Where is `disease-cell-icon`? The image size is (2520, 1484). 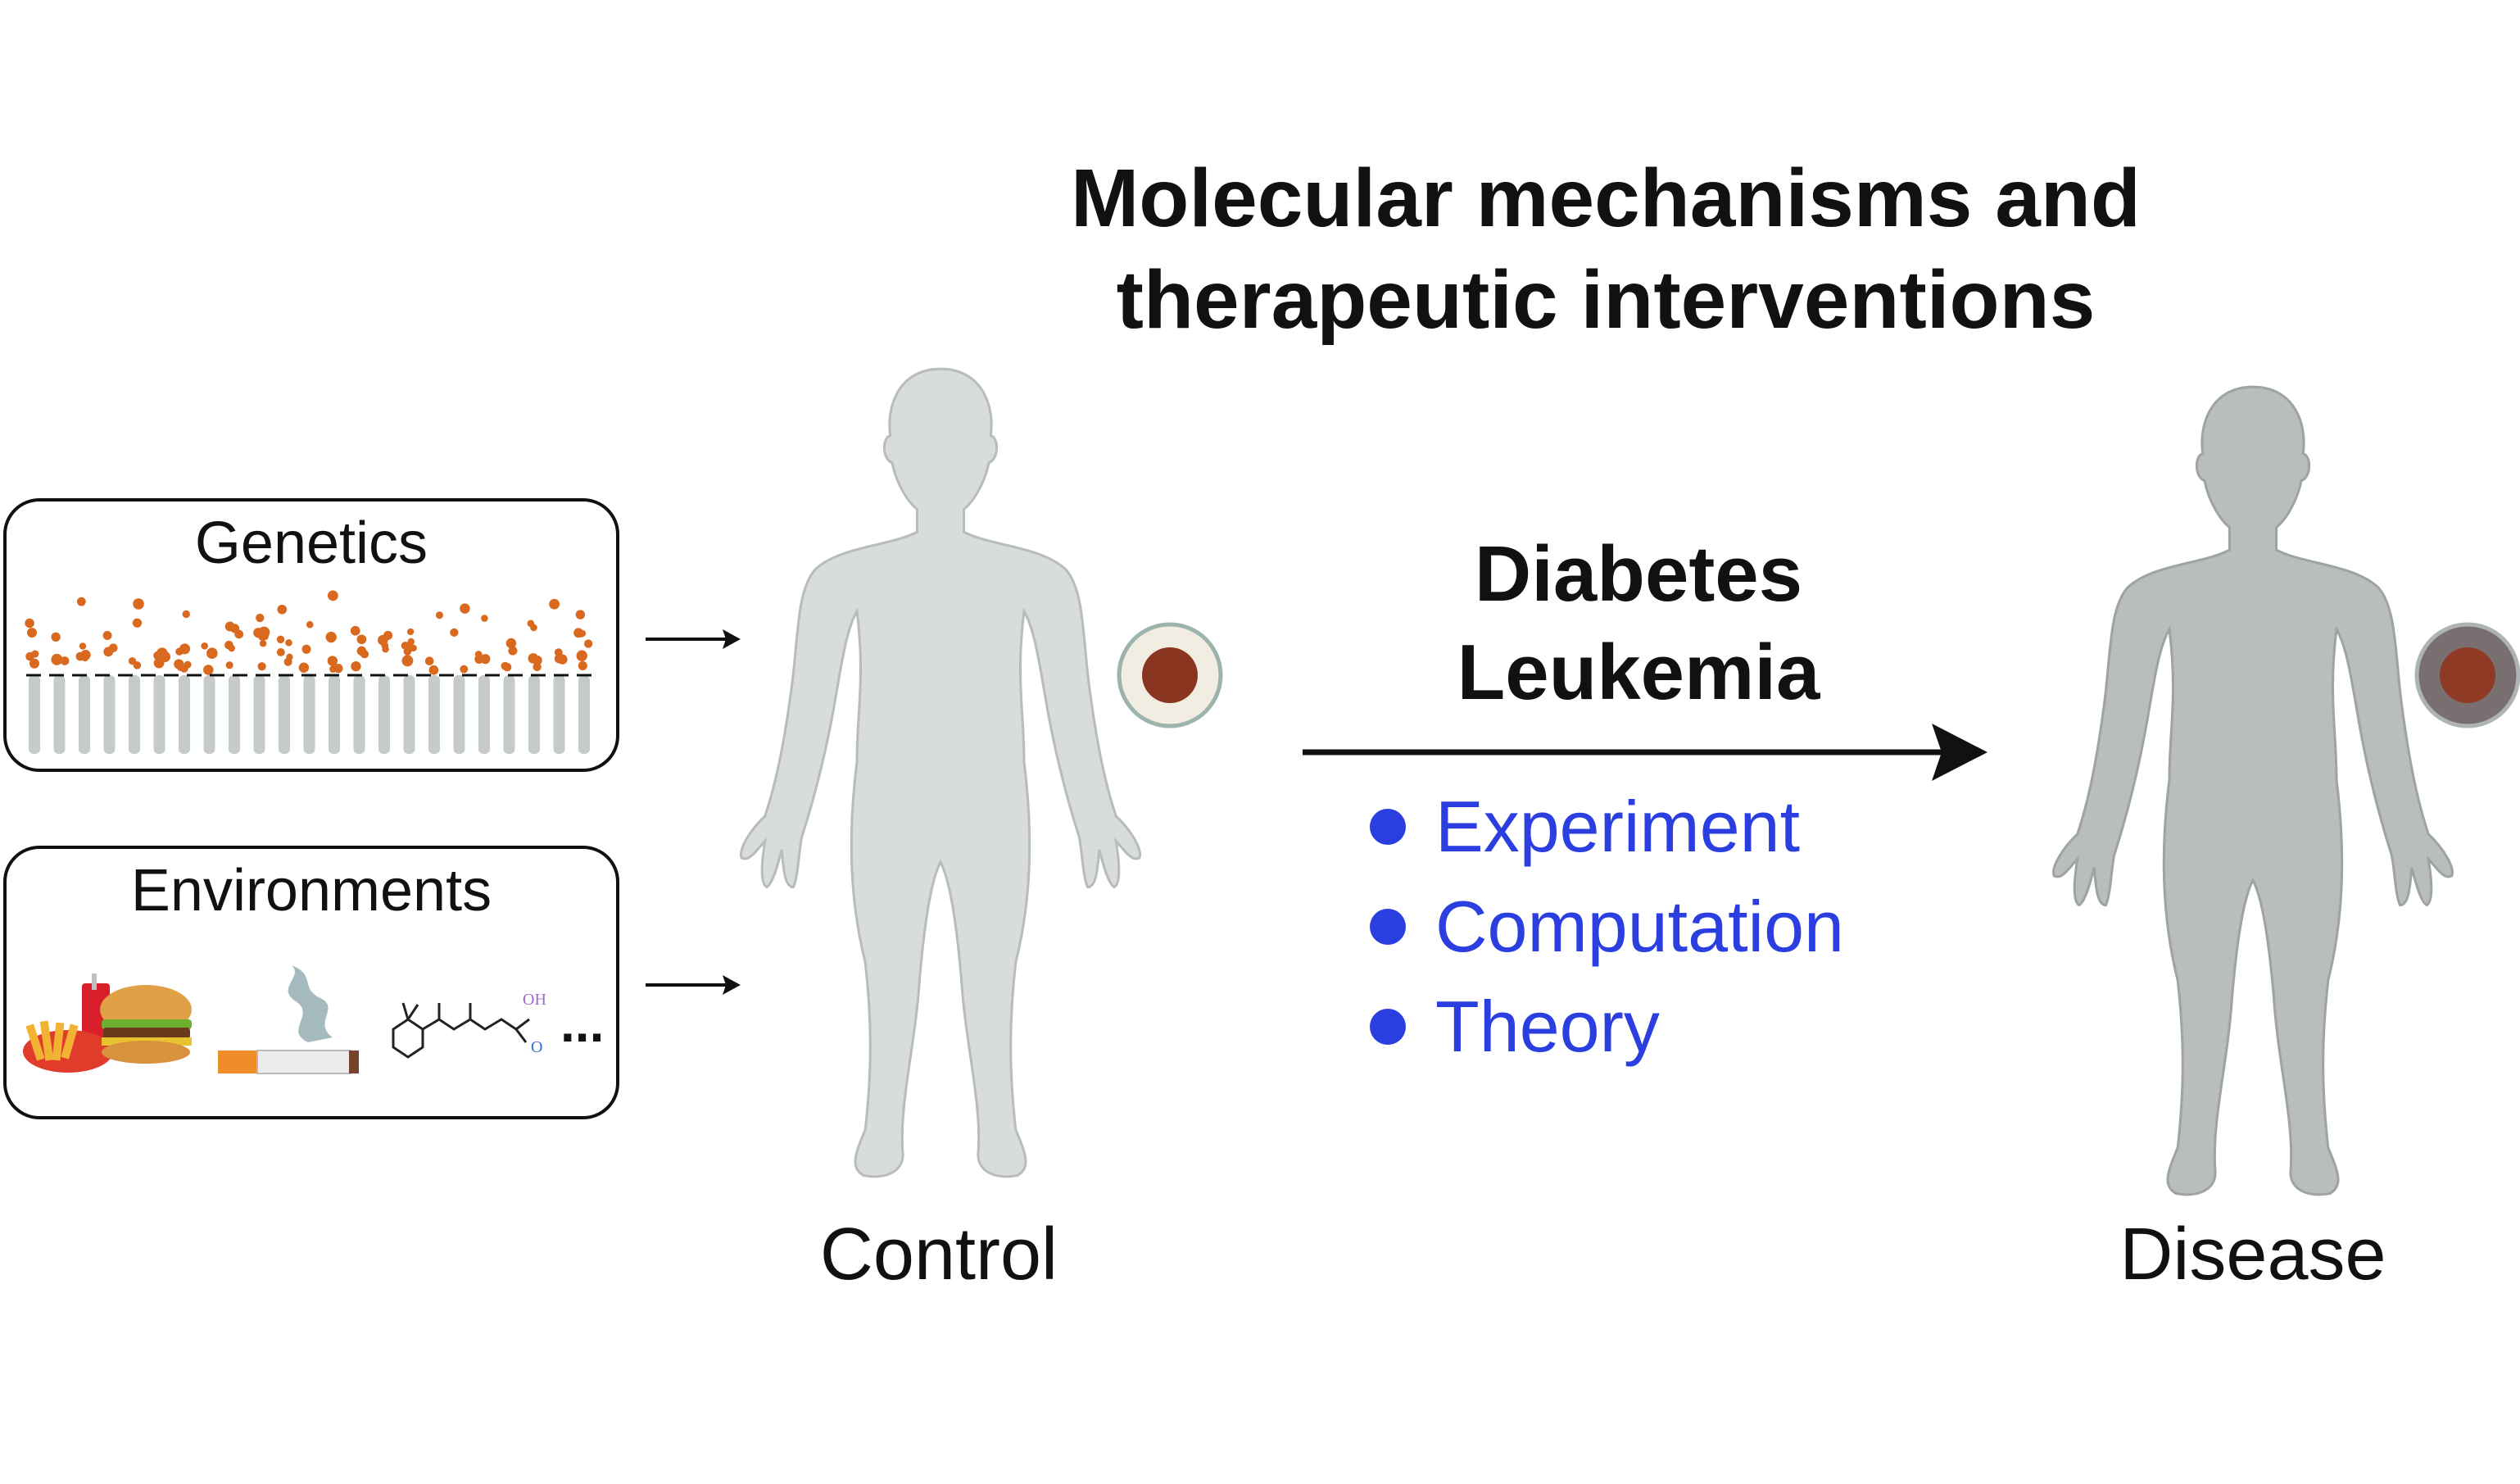 disease-cell-icon is located at coordinates (2467, 675).